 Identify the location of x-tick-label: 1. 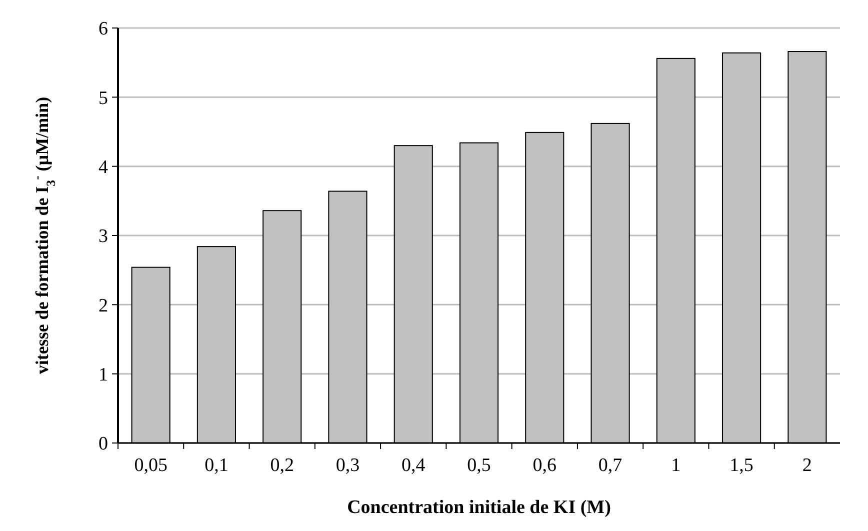
(676, 465).